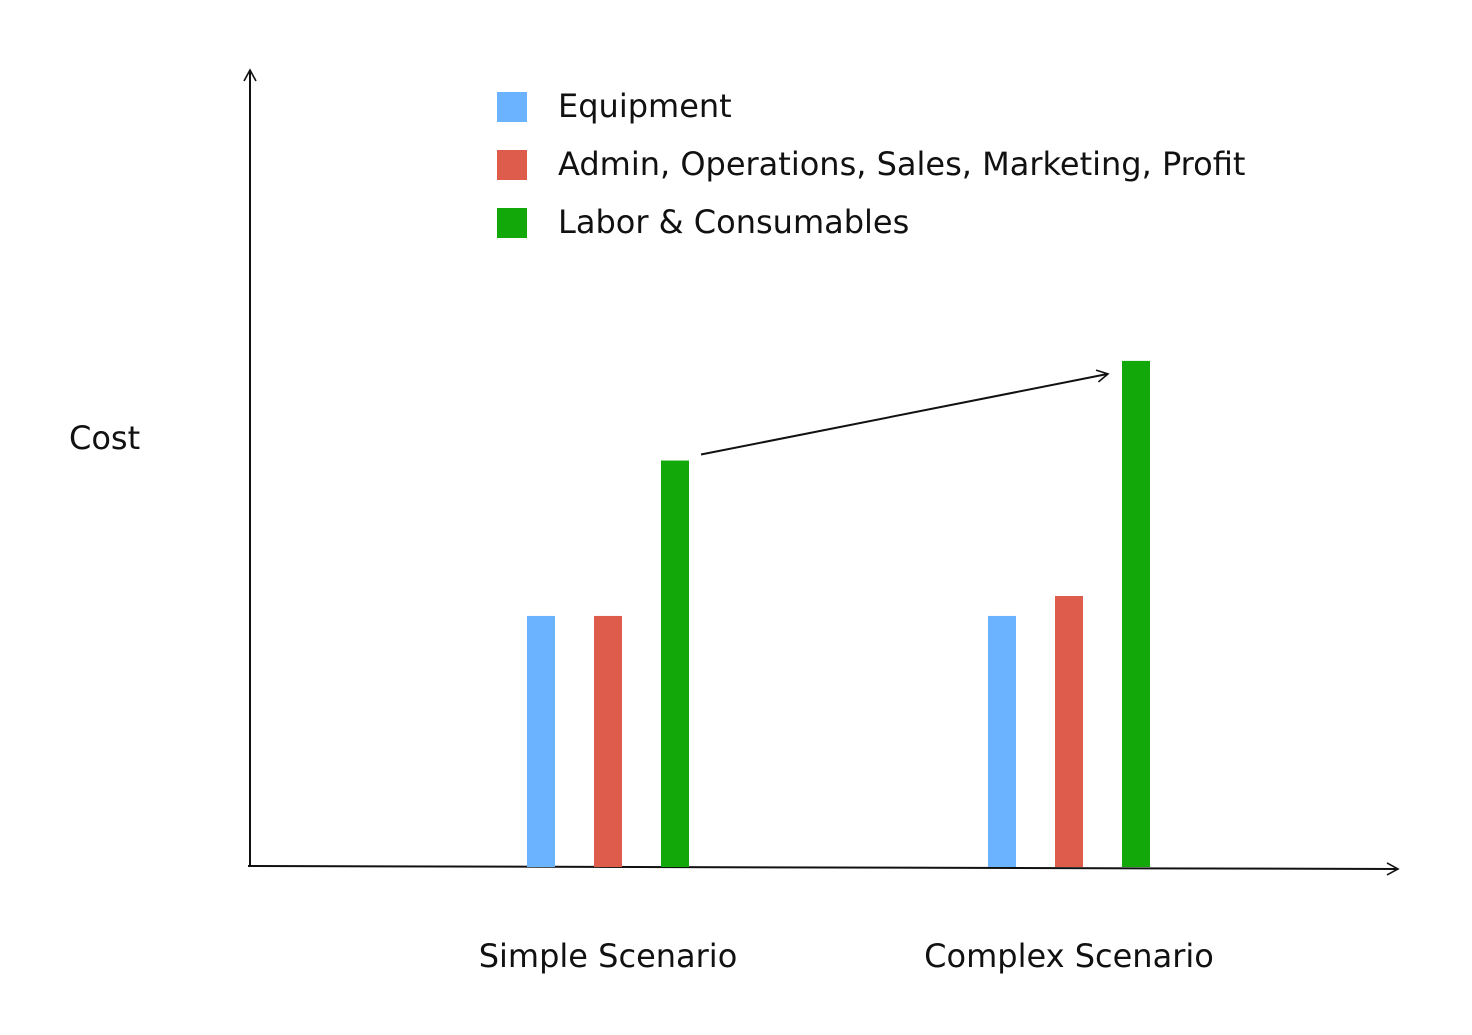  What do you see at coordinates (733, 222) in the screenshot?
I see `legend-label: Labor & Consumables` at bounding box center [733, 222].